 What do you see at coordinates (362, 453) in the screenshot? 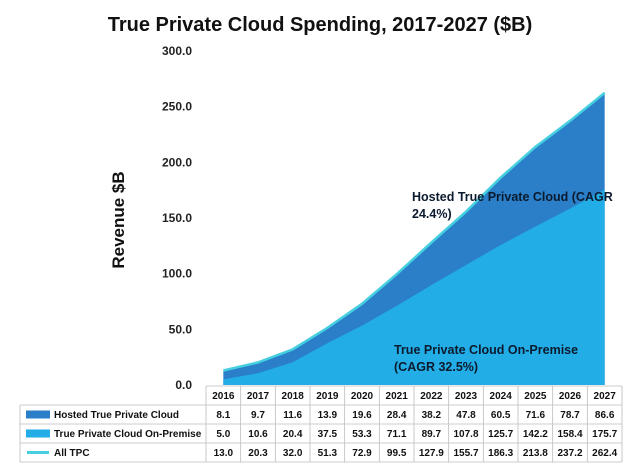
I see `table-cell: 72.9` at bounding box center [362, 453].